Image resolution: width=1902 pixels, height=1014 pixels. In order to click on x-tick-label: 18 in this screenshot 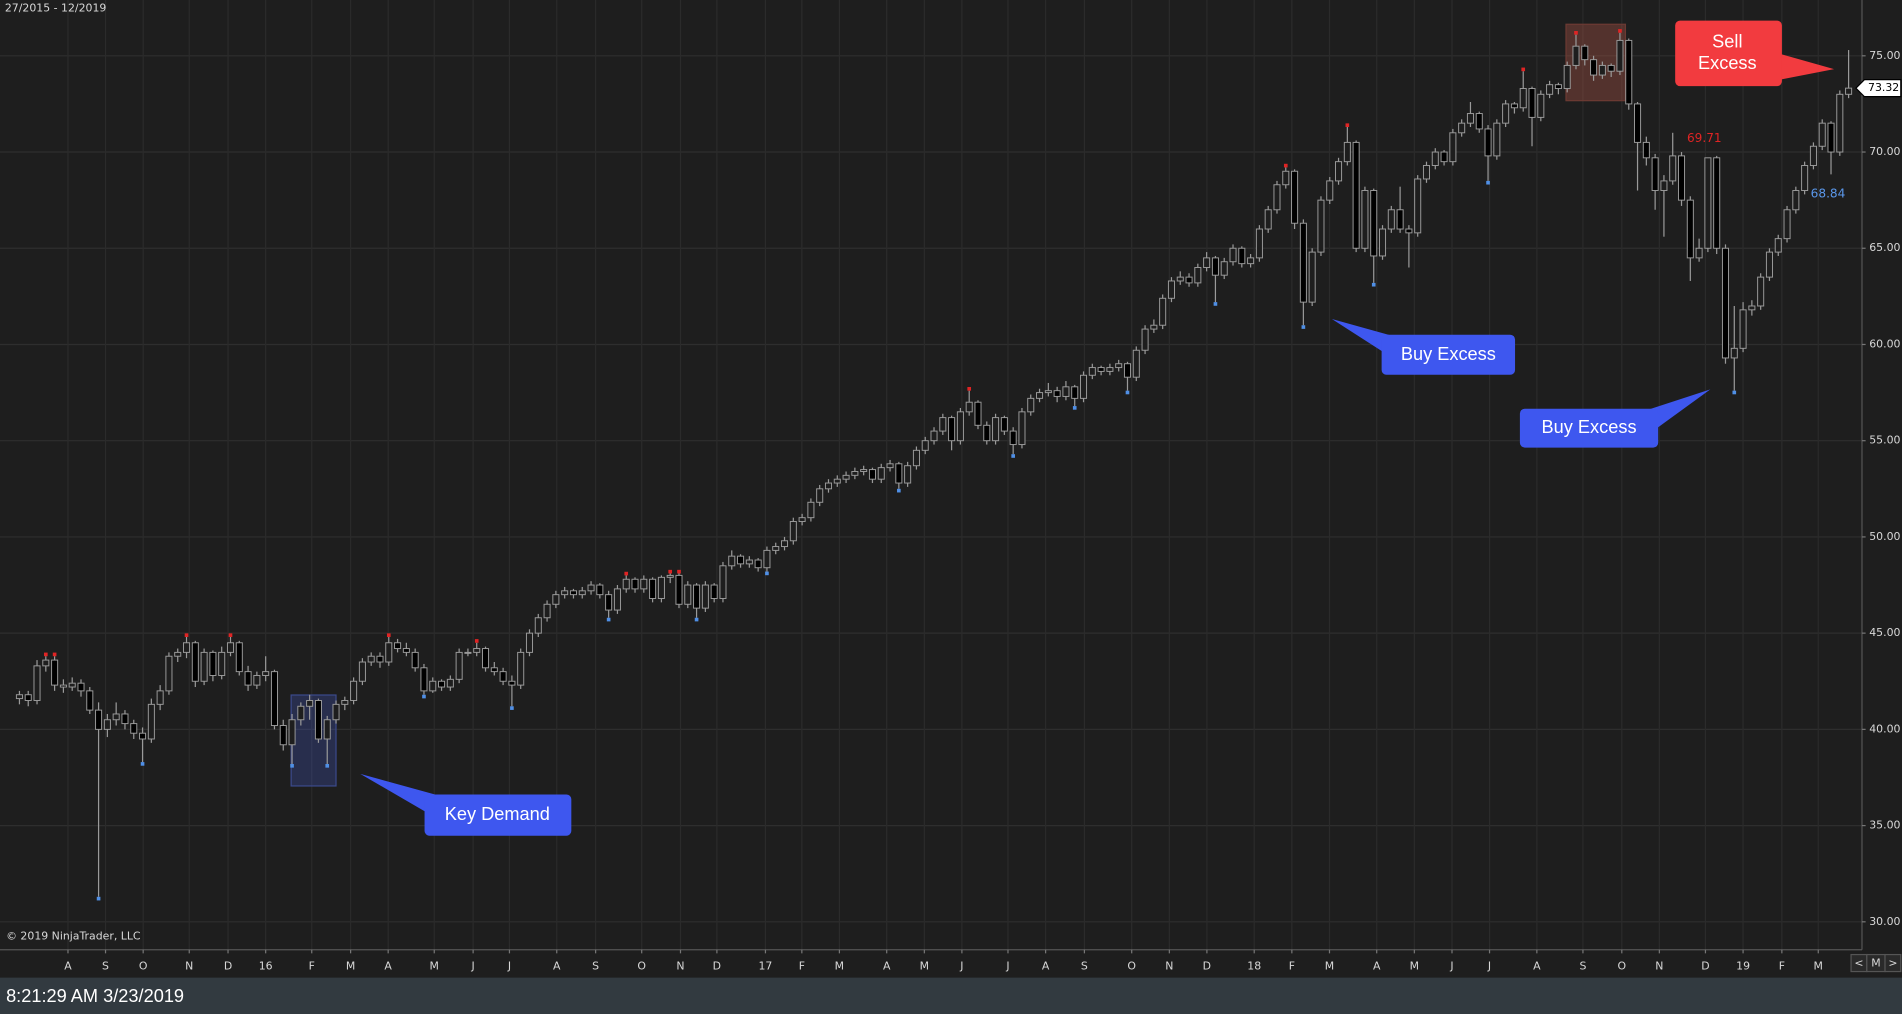, I will do `click(1254, 966)`.